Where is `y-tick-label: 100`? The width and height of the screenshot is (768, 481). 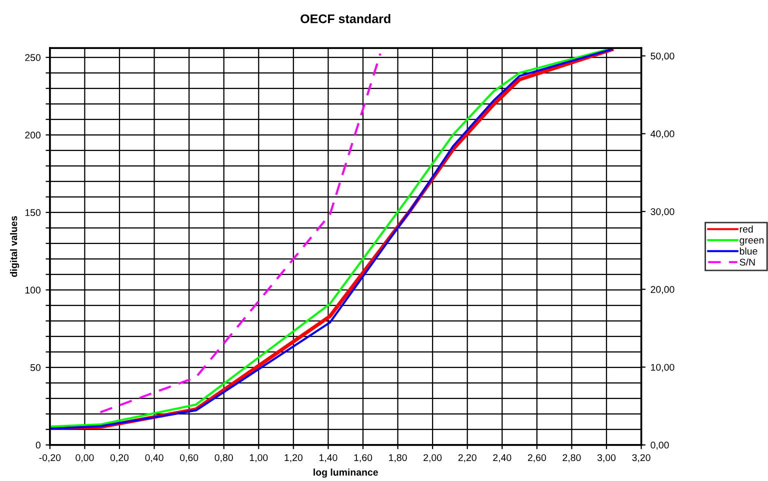
y-tick-label: 100 is located at coordinates (33, 290).